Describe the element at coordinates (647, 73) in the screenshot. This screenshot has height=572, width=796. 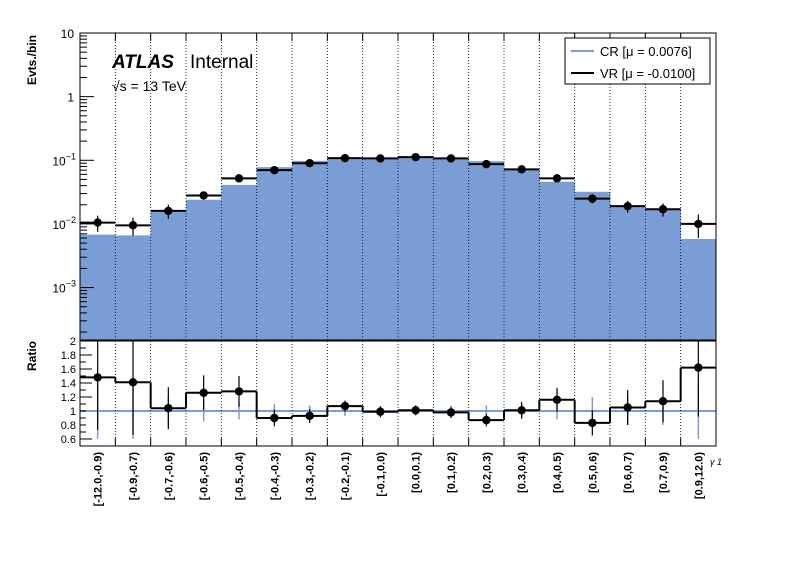
I see `legend-vr-label: VR [μ = -0.0100]` at that location.